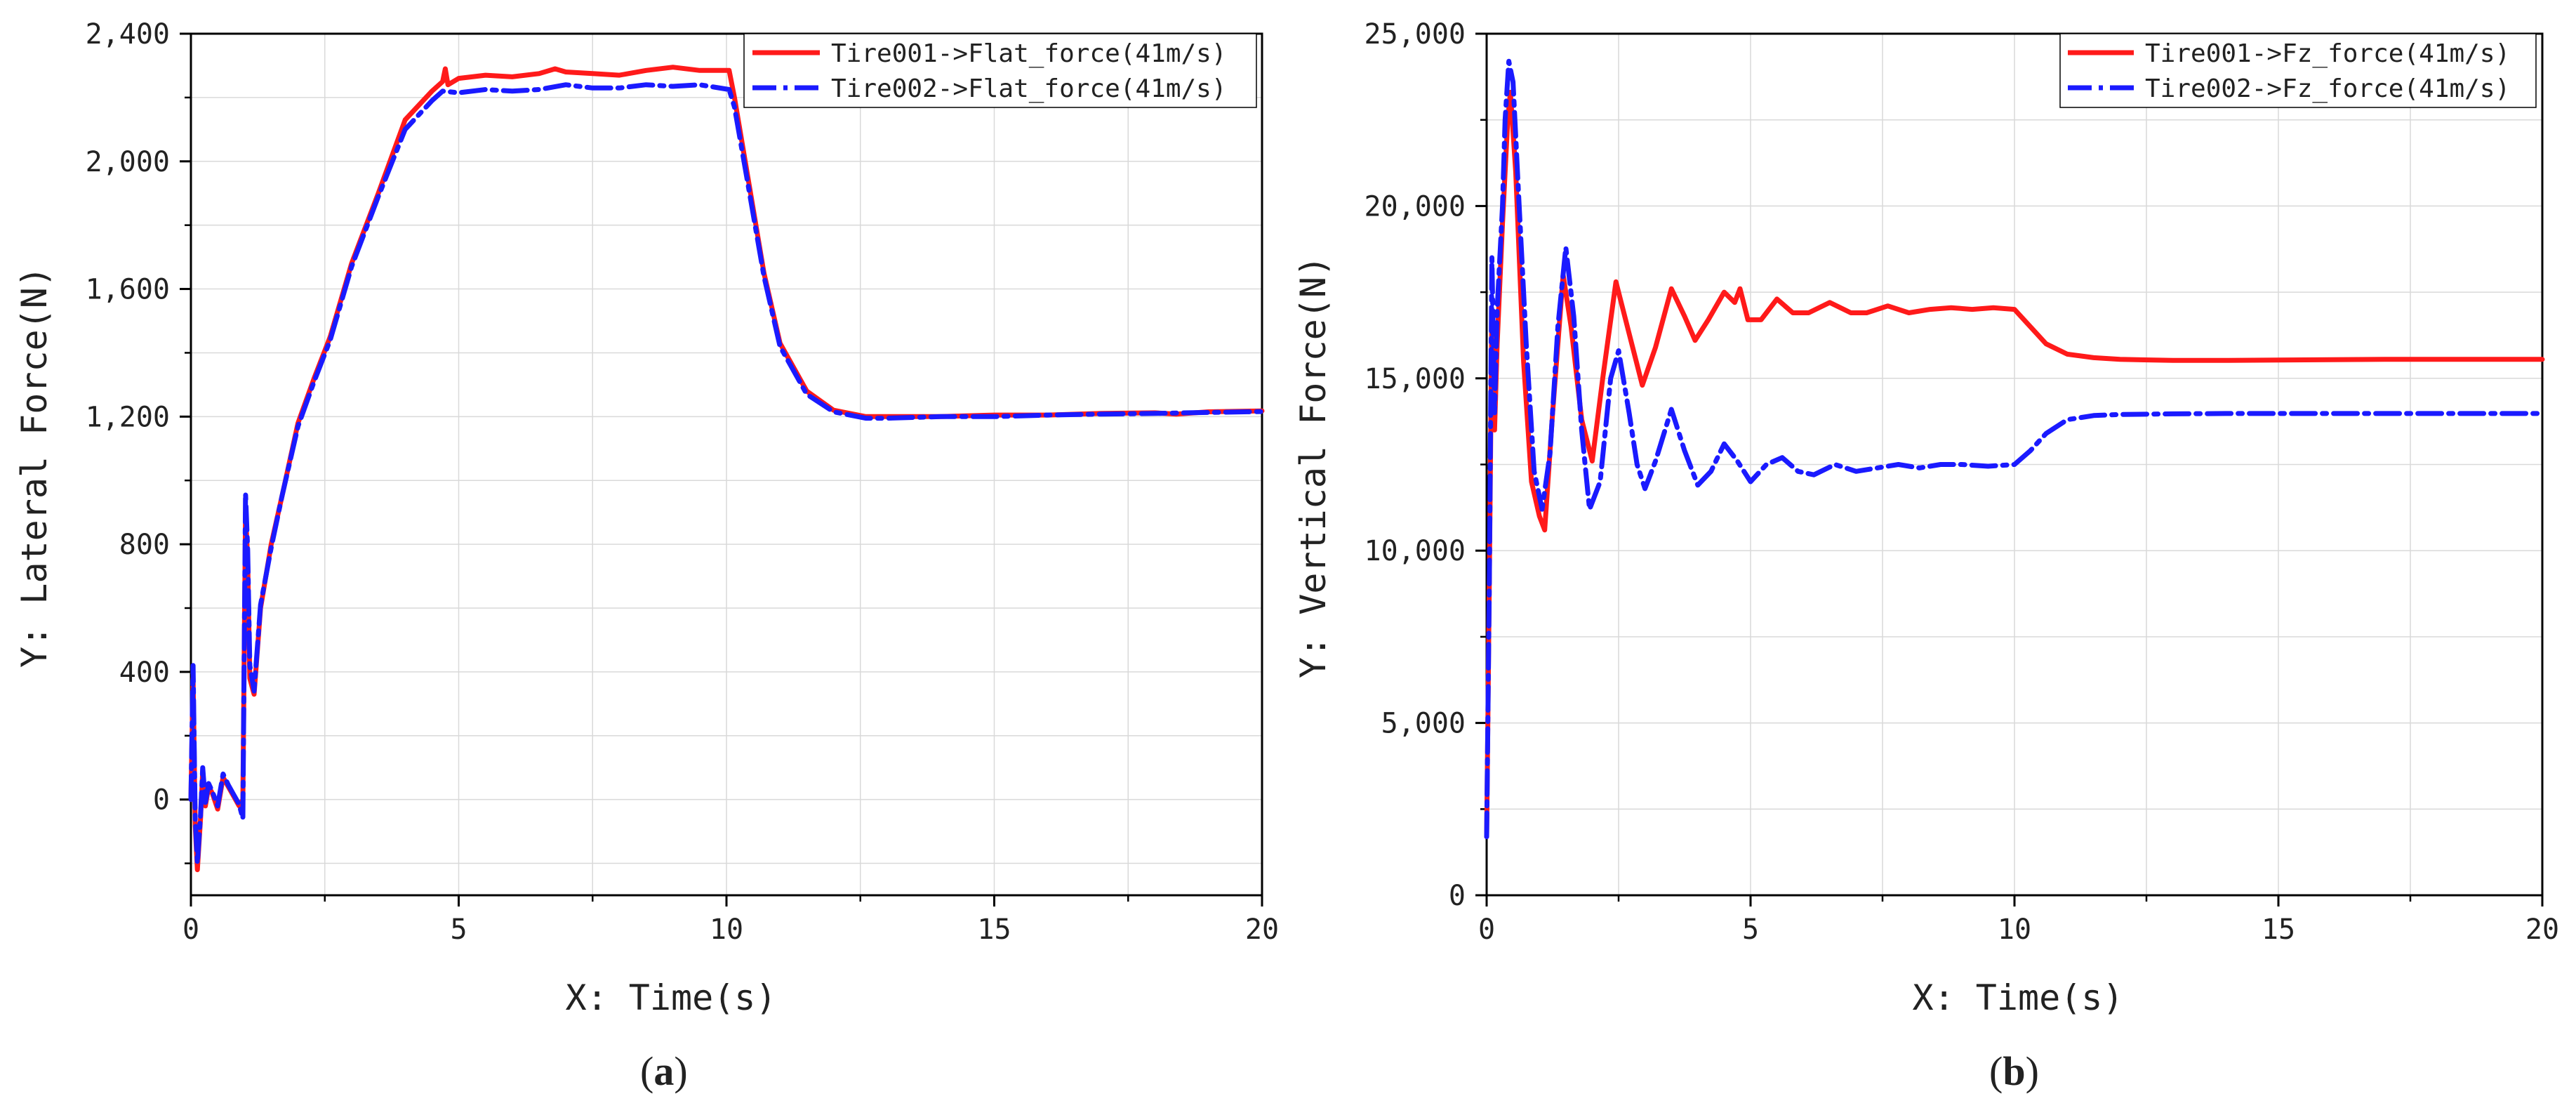 Image resolution: width=2576 pixels, height=1101 pixels. Describe the element at coordinates (1262, 930) in the screenshot. I see `chart-a-x-tick-label: 20` at that location.